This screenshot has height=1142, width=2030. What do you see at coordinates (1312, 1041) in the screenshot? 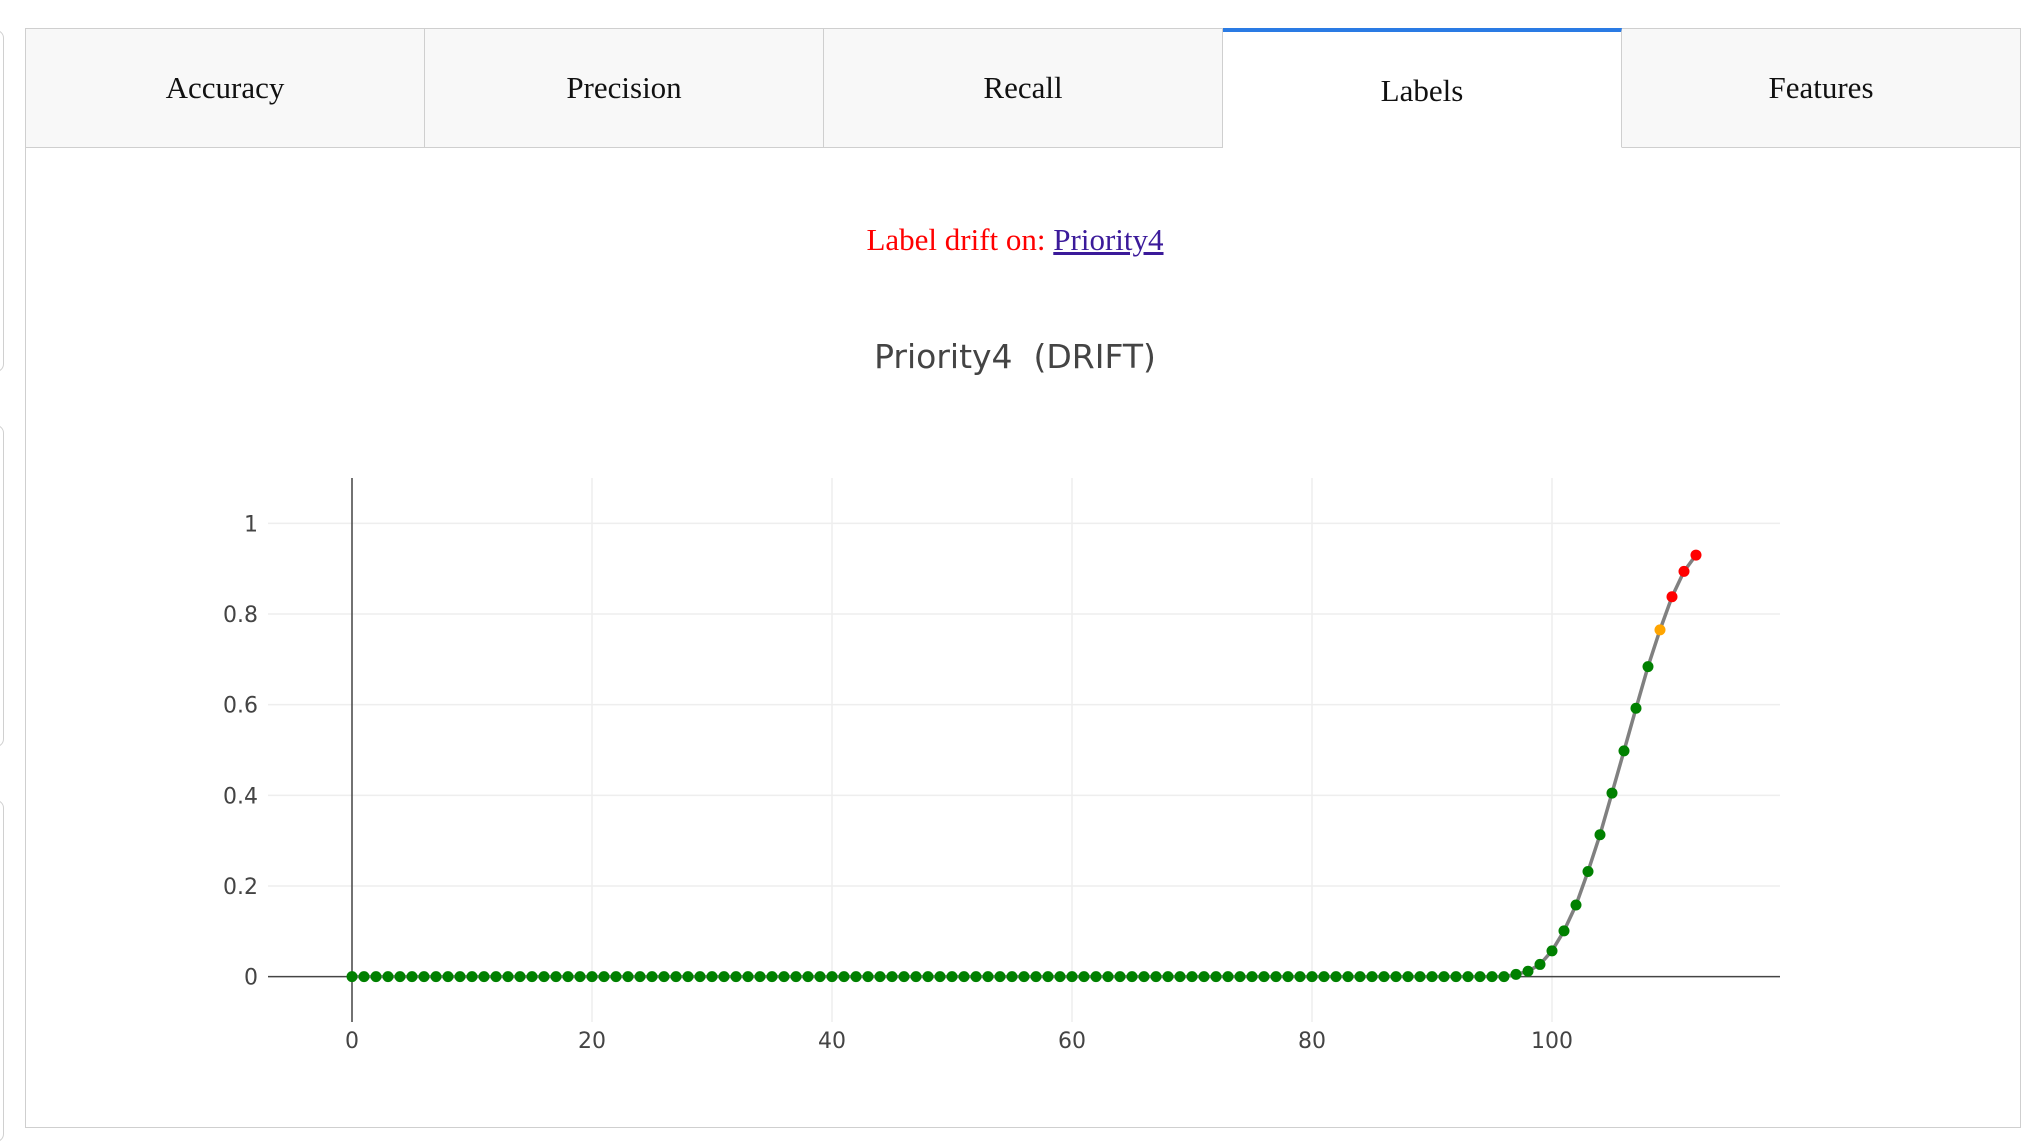
I see `x-tick-label: 80` at bounding box center [1312, 1041].